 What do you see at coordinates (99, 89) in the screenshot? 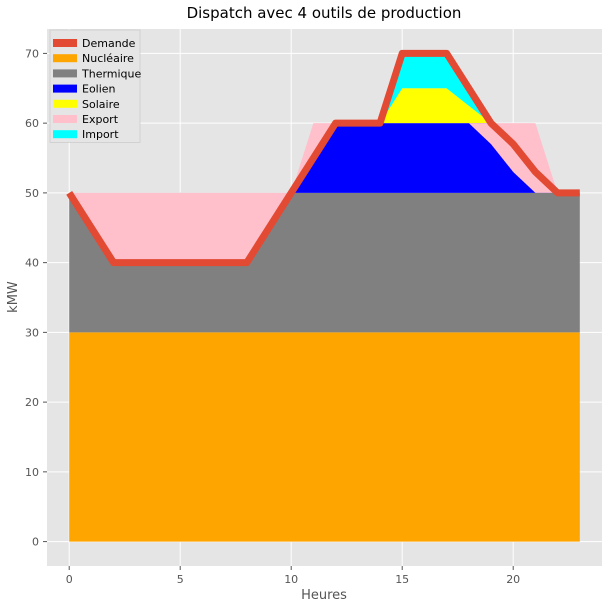
I see `legend-label: Eolien` at bounding box center [99, 89].